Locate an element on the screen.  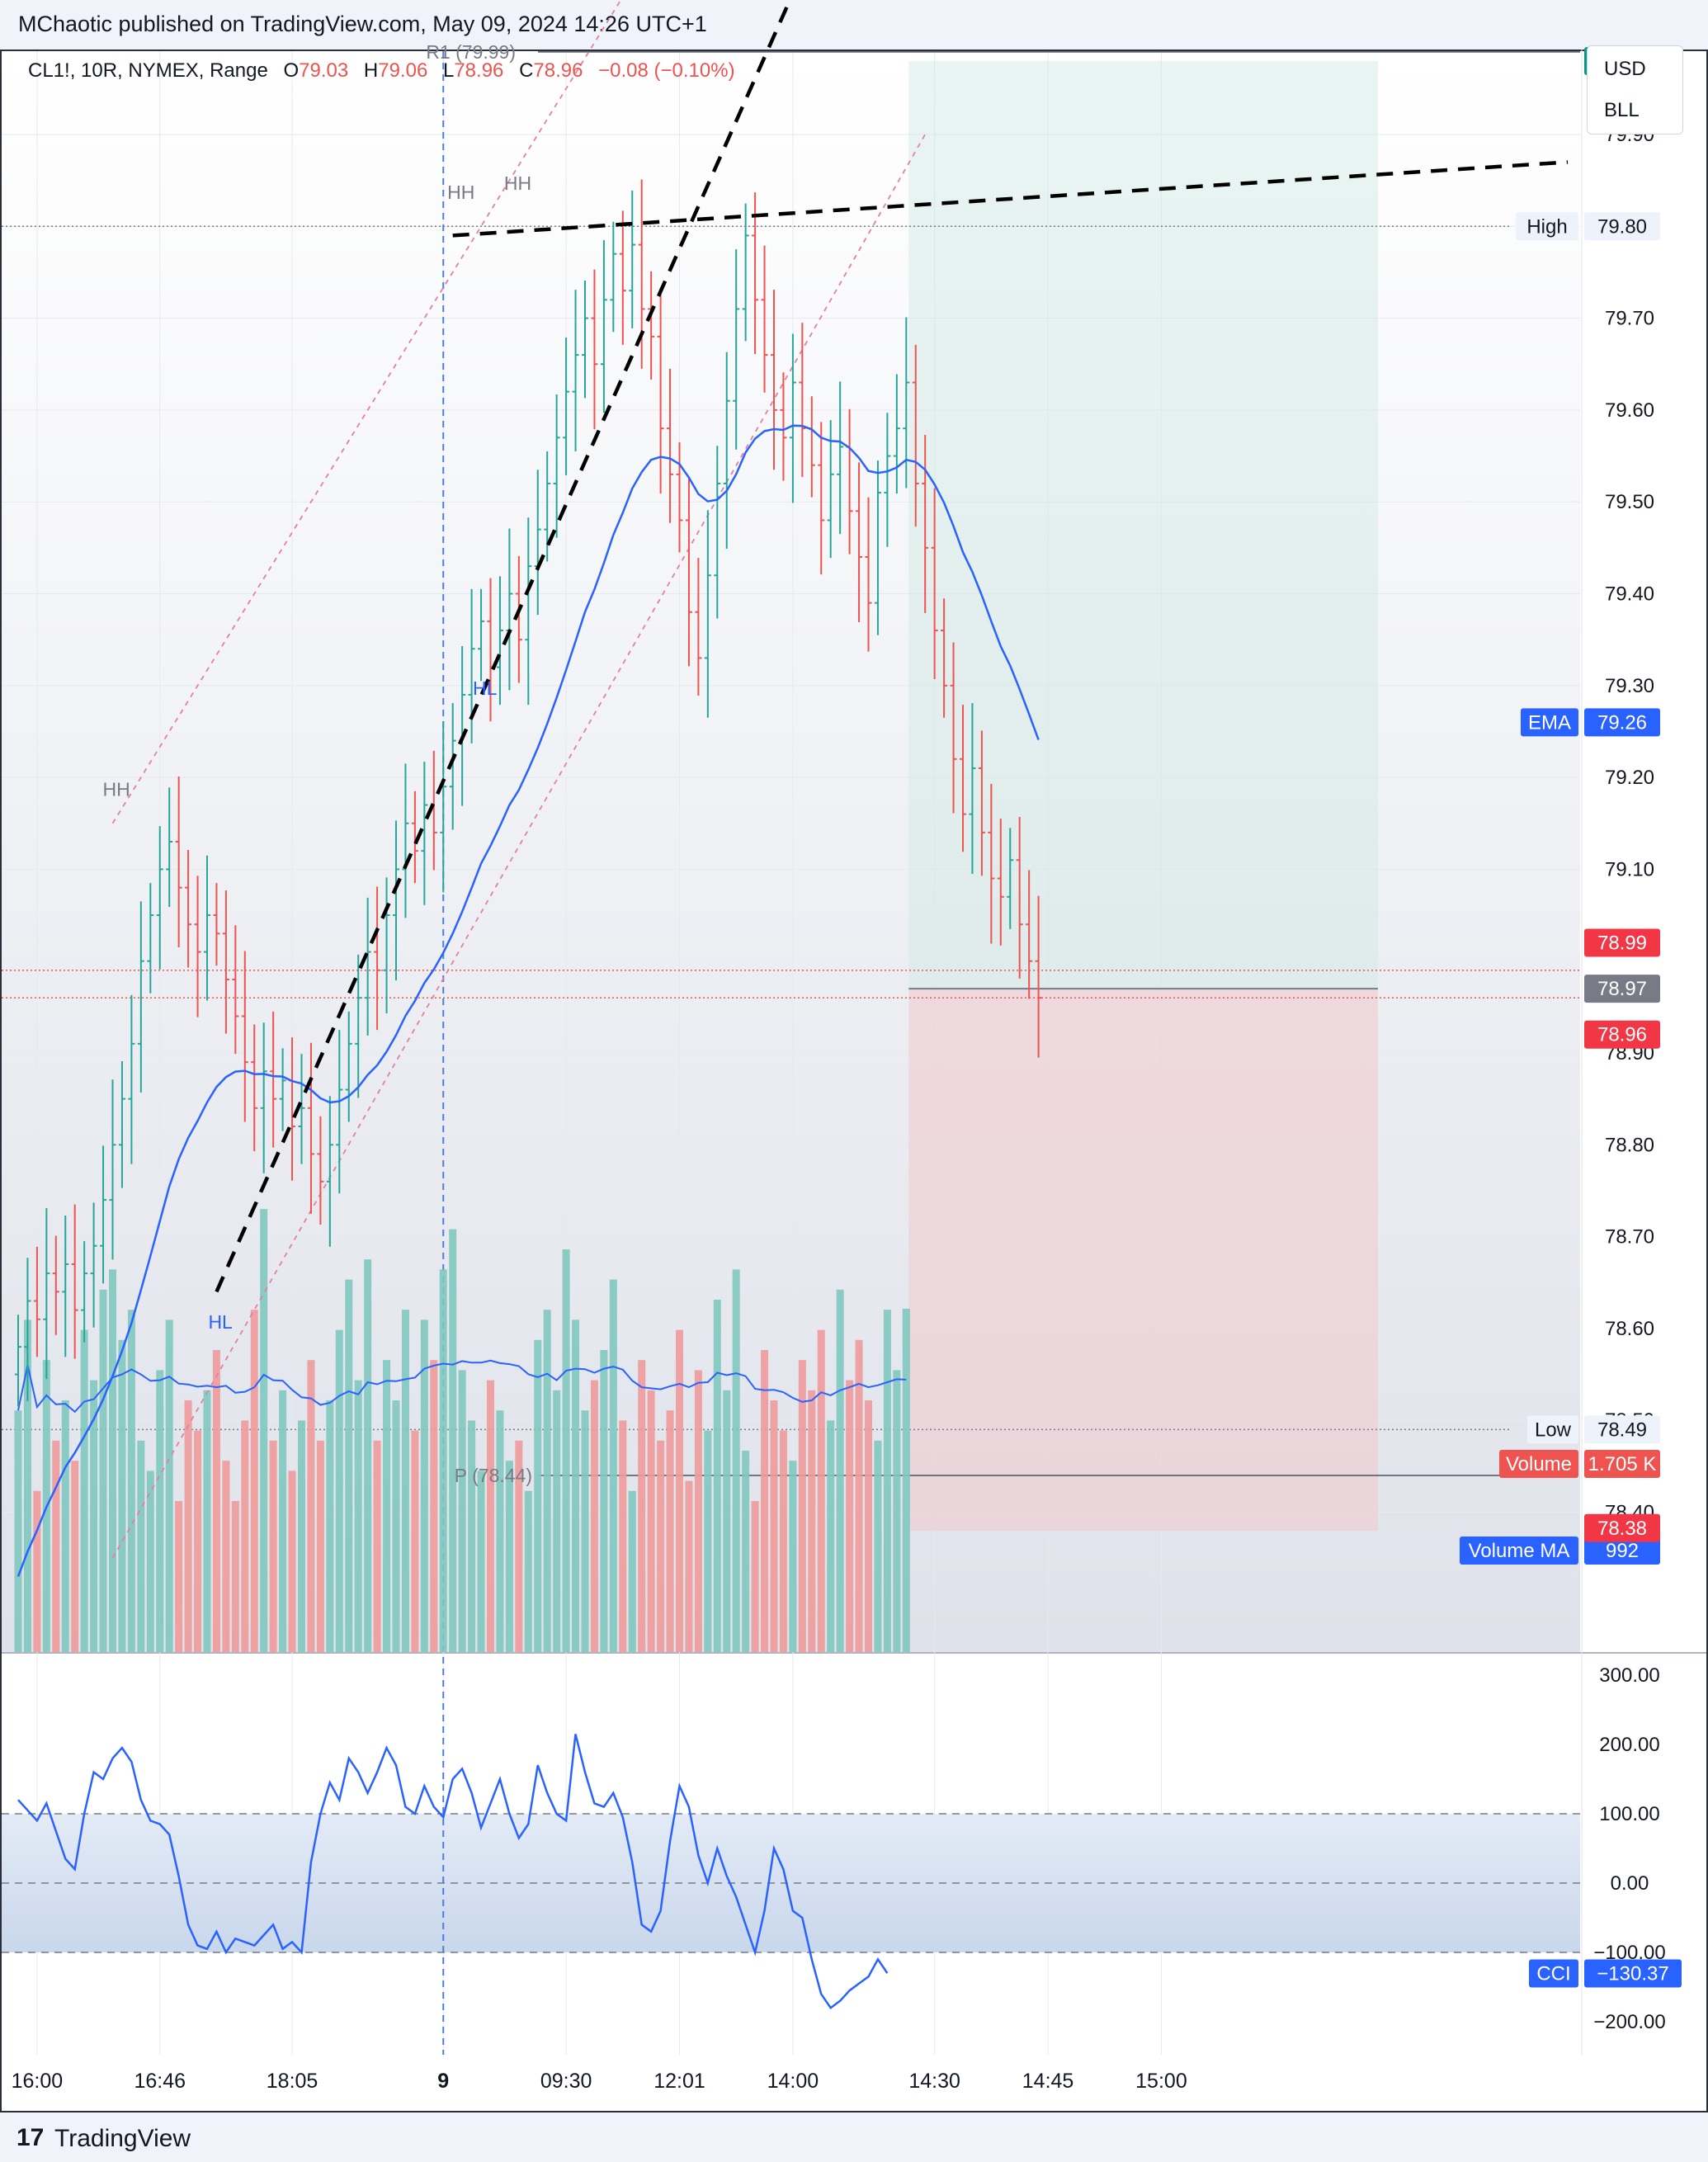
hl-label-1: HL is located at coordinates (220, 1322).